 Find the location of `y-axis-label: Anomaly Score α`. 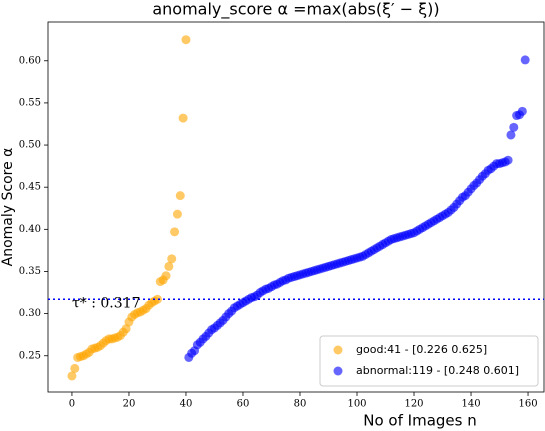

y-axis-label: Anomaly Score α is located at coordinates (8, 207).